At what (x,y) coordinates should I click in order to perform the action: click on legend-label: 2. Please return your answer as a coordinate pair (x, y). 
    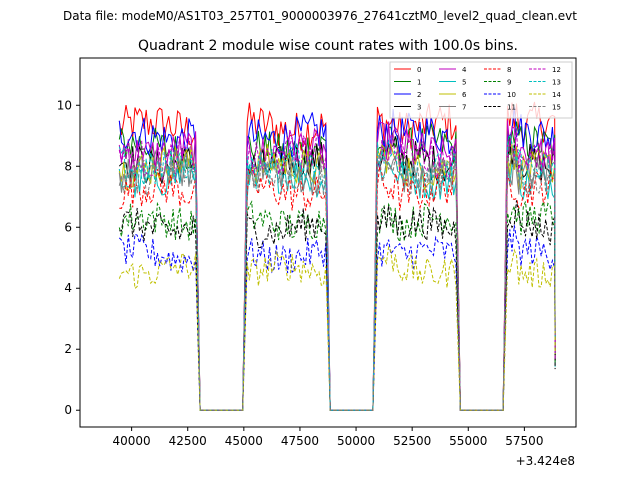
    Looking at the image, I should click on (419, 95).